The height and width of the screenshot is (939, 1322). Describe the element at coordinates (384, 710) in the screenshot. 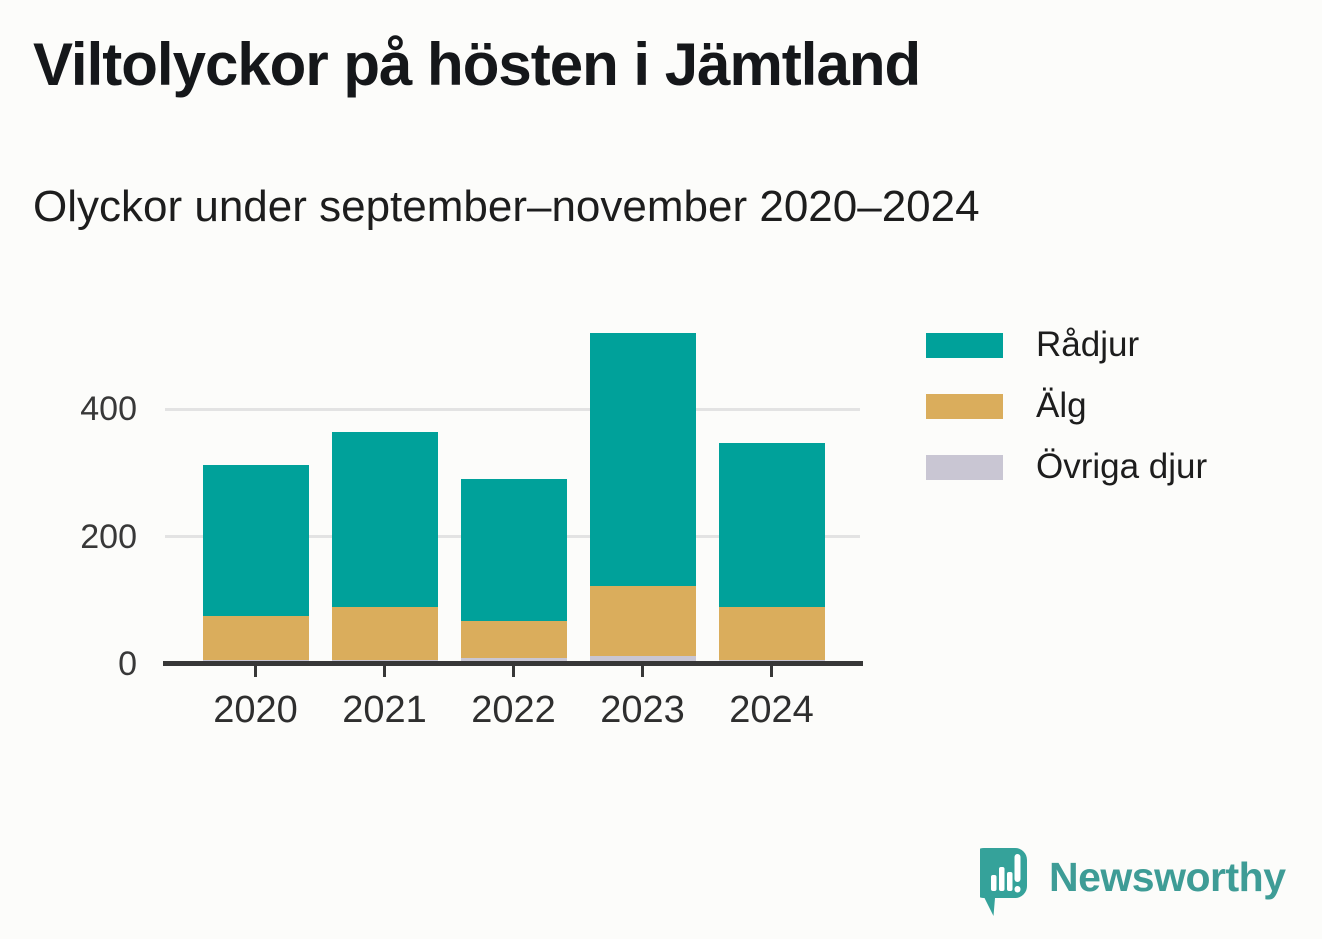

I see `x-axis-label-2021: 2021` at that location.